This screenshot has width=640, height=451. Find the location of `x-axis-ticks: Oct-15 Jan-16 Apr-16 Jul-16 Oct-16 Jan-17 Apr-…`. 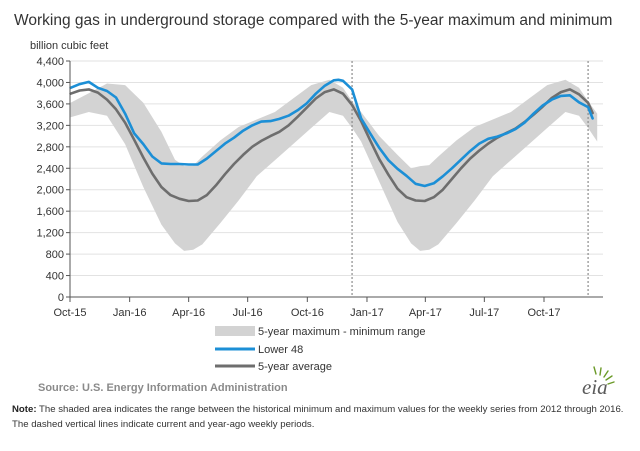

x-axis-ticks: Oct-15 Jan-16 Apr-16 Jul-16 Oct-16 Jan-17 Apr-… is located at coordinates (307, 308).